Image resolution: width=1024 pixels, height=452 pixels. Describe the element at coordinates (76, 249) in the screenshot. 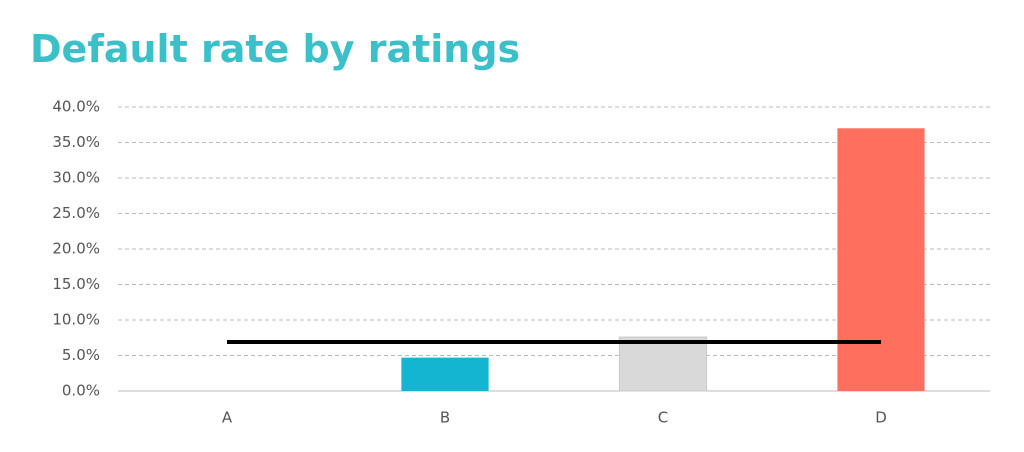

I see `y-tick-label: 20.0%` at that location.